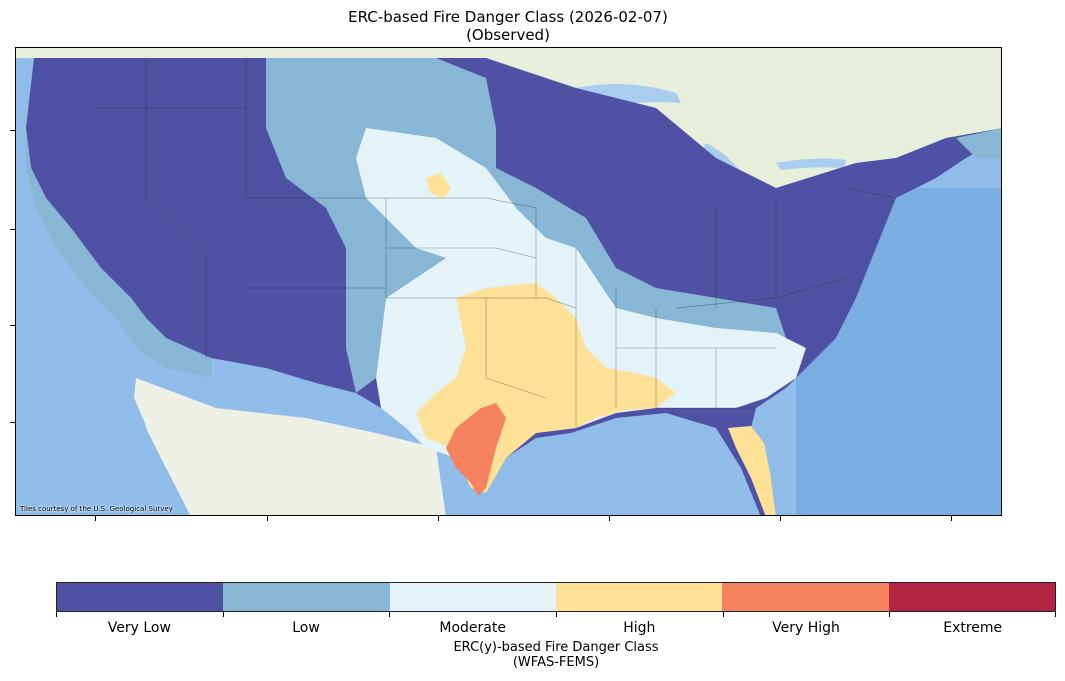 Image resolution: width=1065 pixels, height=681 pixels. I want to click on colorbar-label: Very High, so click(806, 628).